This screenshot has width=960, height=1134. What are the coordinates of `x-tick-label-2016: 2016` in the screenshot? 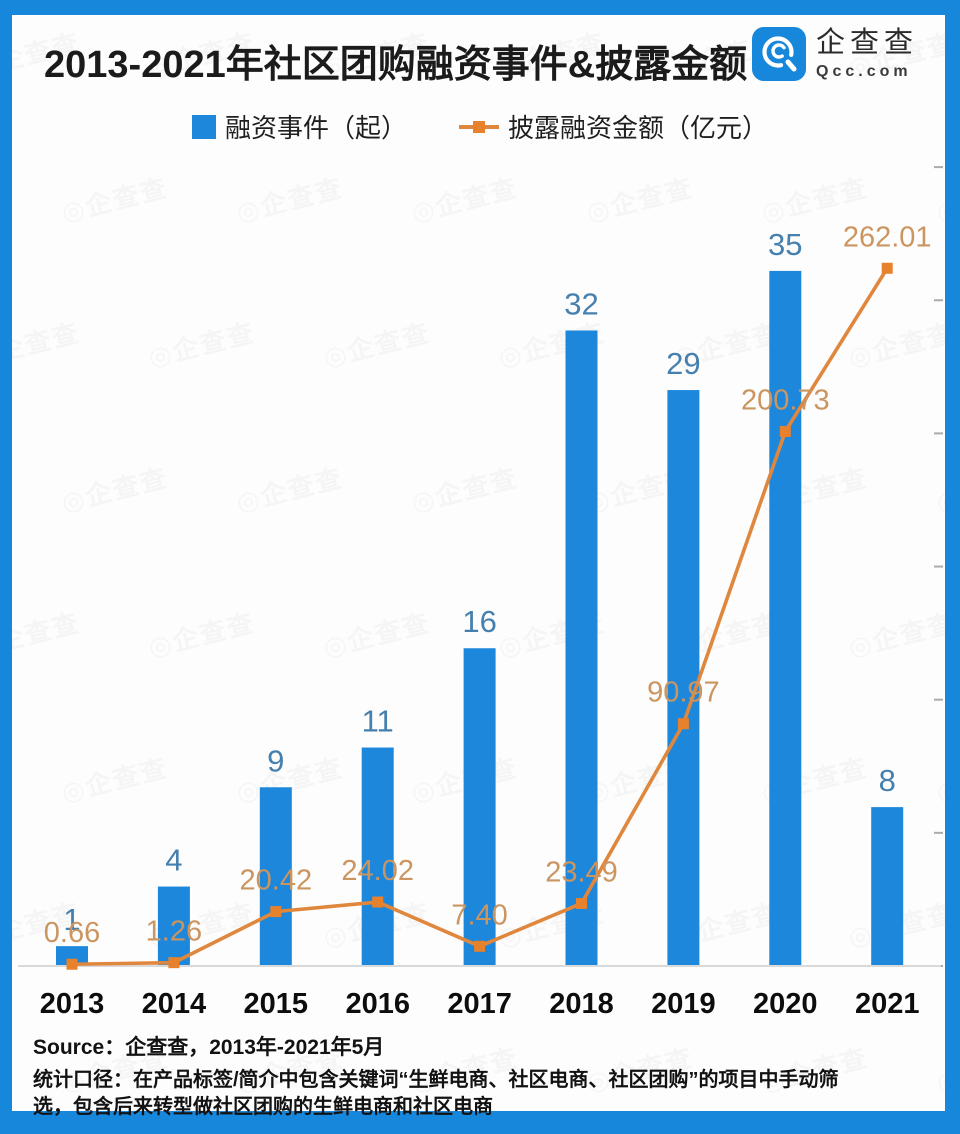 It's located at (377, 1003).